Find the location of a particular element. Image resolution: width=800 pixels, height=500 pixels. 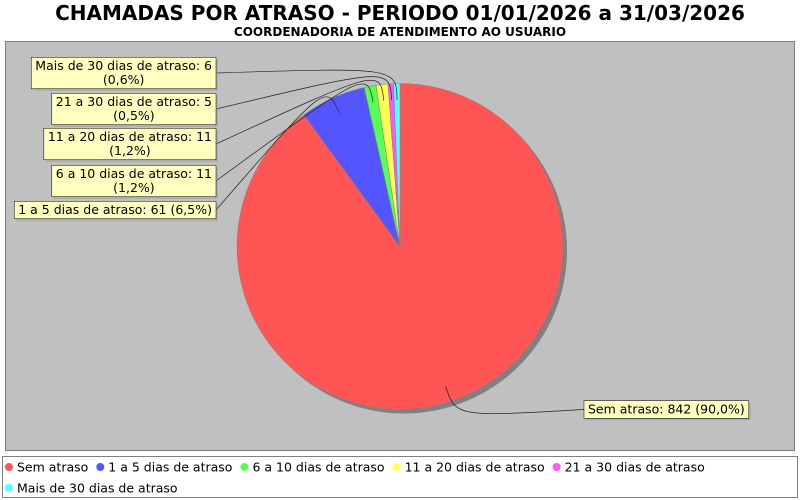

label-link-6-a-10-dias-de-atraso is located at coordinates (294, 132).